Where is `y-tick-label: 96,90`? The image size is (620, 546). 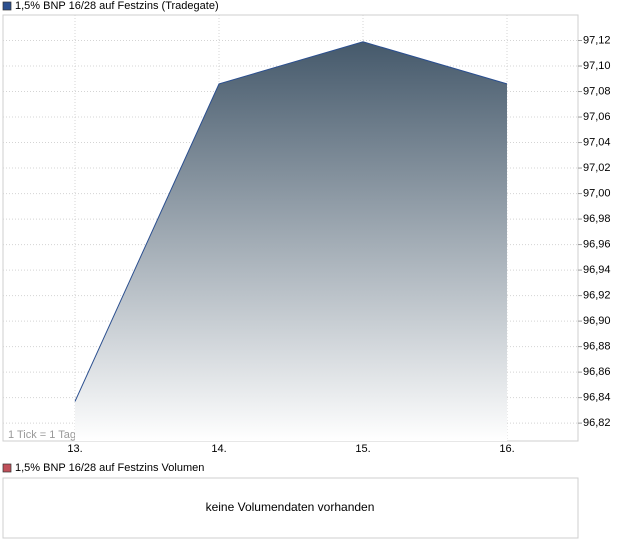
y-tick-label: 96,90 is located at coordinates (597, 321).